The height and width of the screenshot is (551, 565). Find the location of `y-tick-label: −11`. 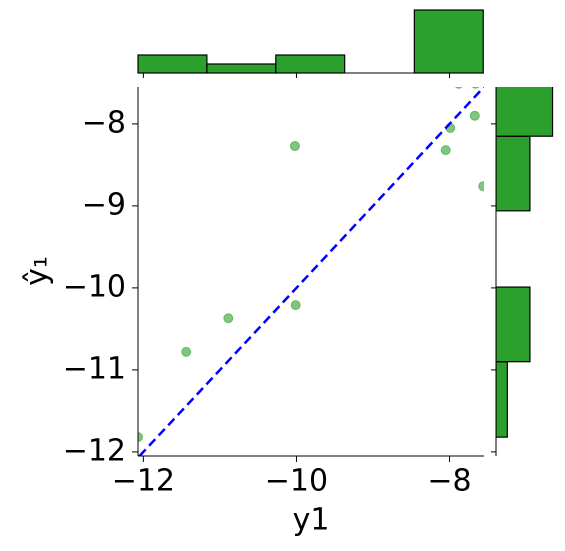

y-tick-label: −11 is located at coordinates (94, 368).